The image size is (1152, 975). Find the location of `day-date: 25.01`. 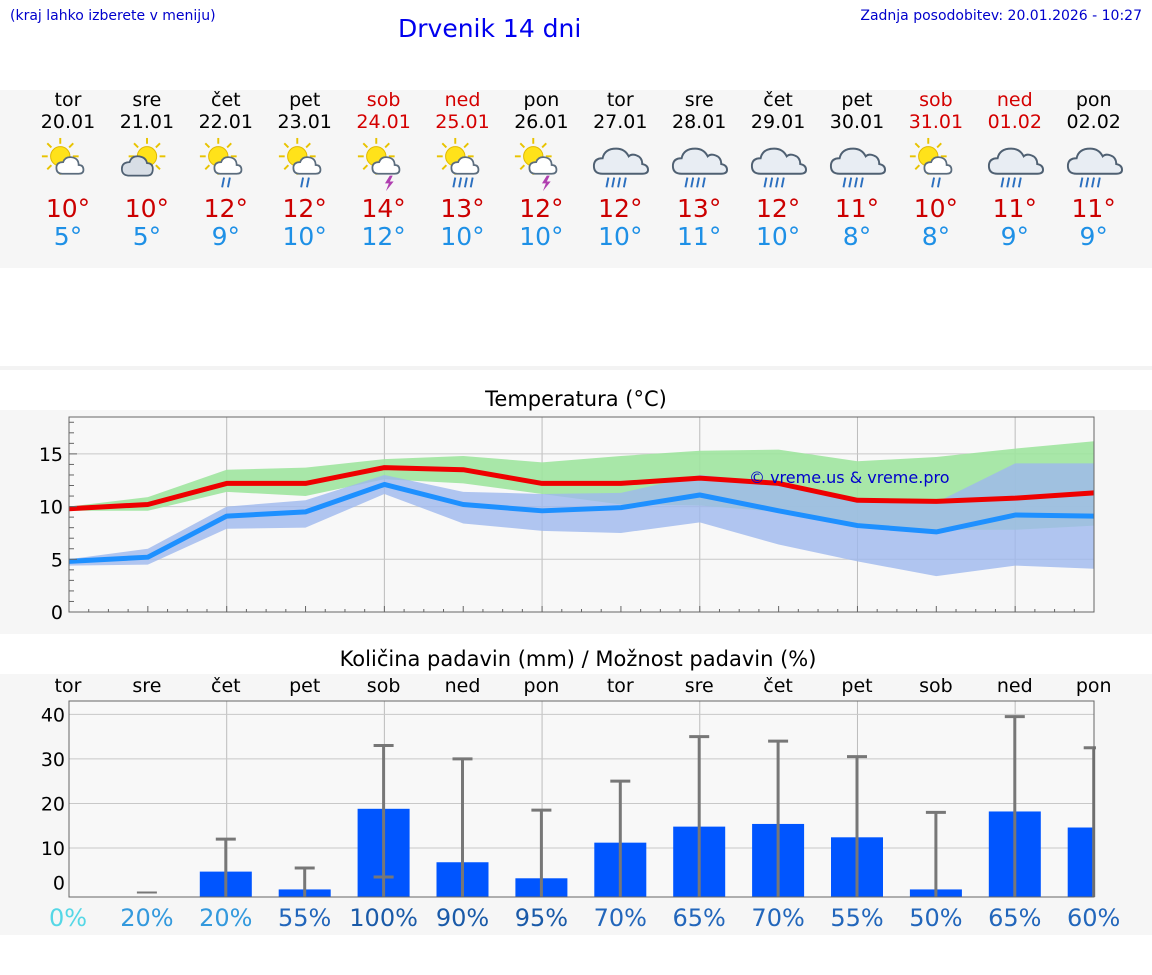

day-date: 25.01 is located at coordinates (462, 122).